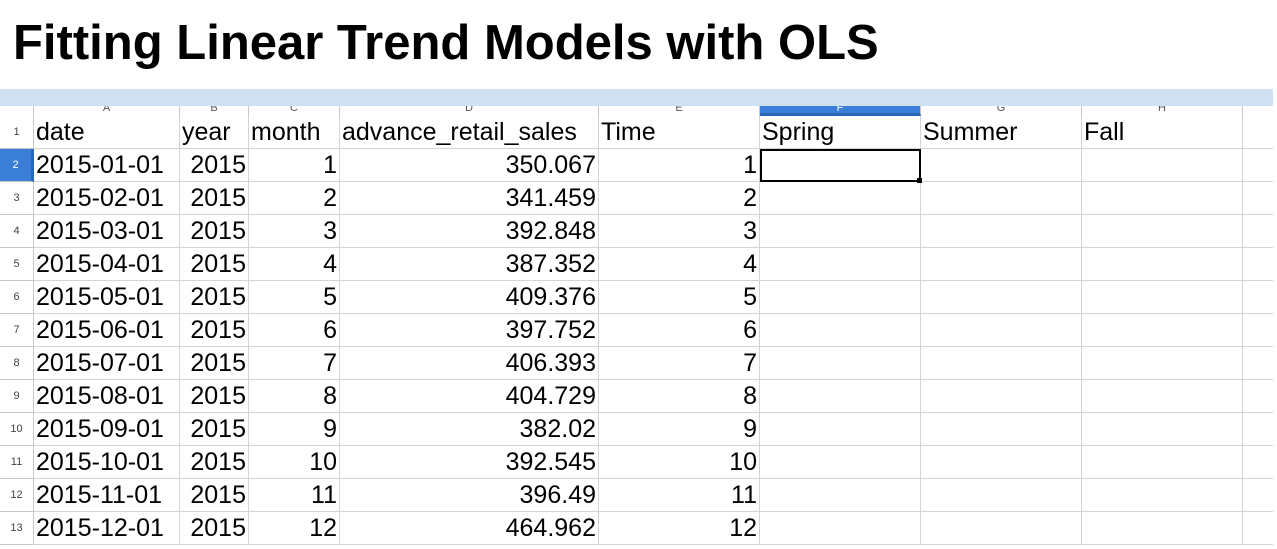 Image resolution: width=1277 pixels, height=549 pixels. What do you see at coordinates (214, 528) in the screenshot?
I see `cell-b13: 2015` at bounding box center [214, 528].